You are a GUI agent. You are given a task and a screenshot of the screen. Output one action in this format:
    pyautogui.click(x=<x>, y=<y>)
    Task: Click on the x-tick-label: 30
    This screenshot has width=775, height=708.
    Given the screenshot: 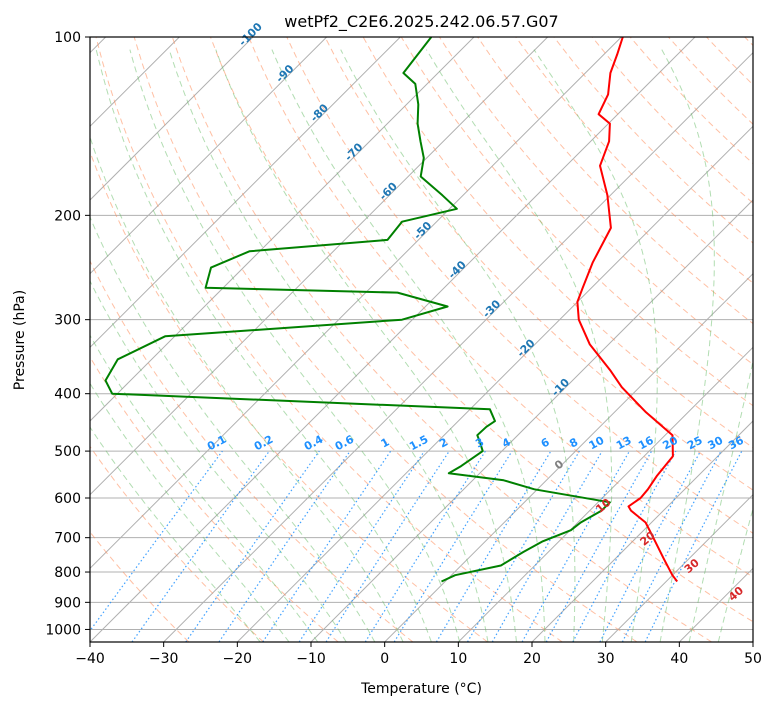 What is the action you would take?
    pyautogui.click(x=606, y=659)
    